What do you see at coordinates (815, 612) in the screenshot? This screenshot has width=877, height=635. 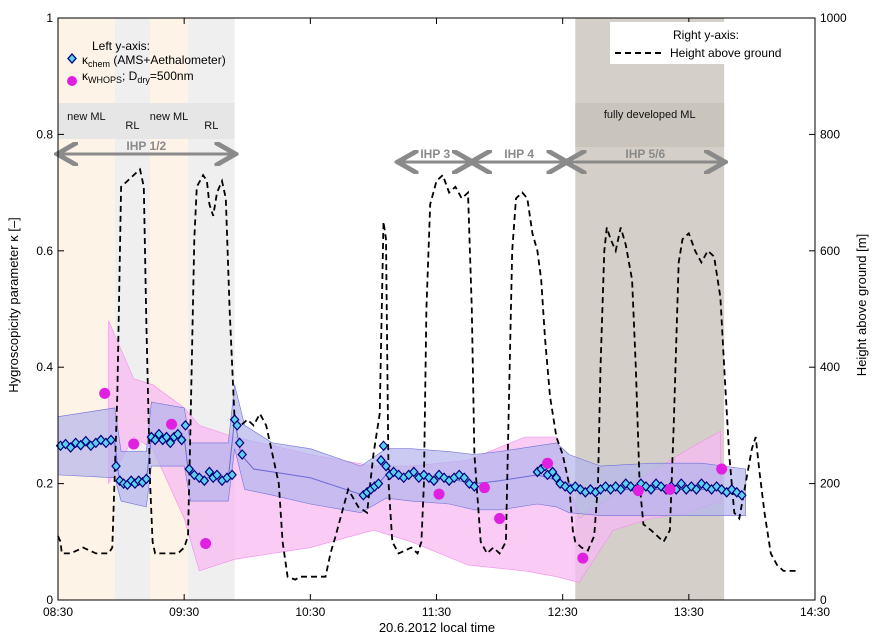 I see `x-tick-label: 14:30` at bounding box center [815, 612].